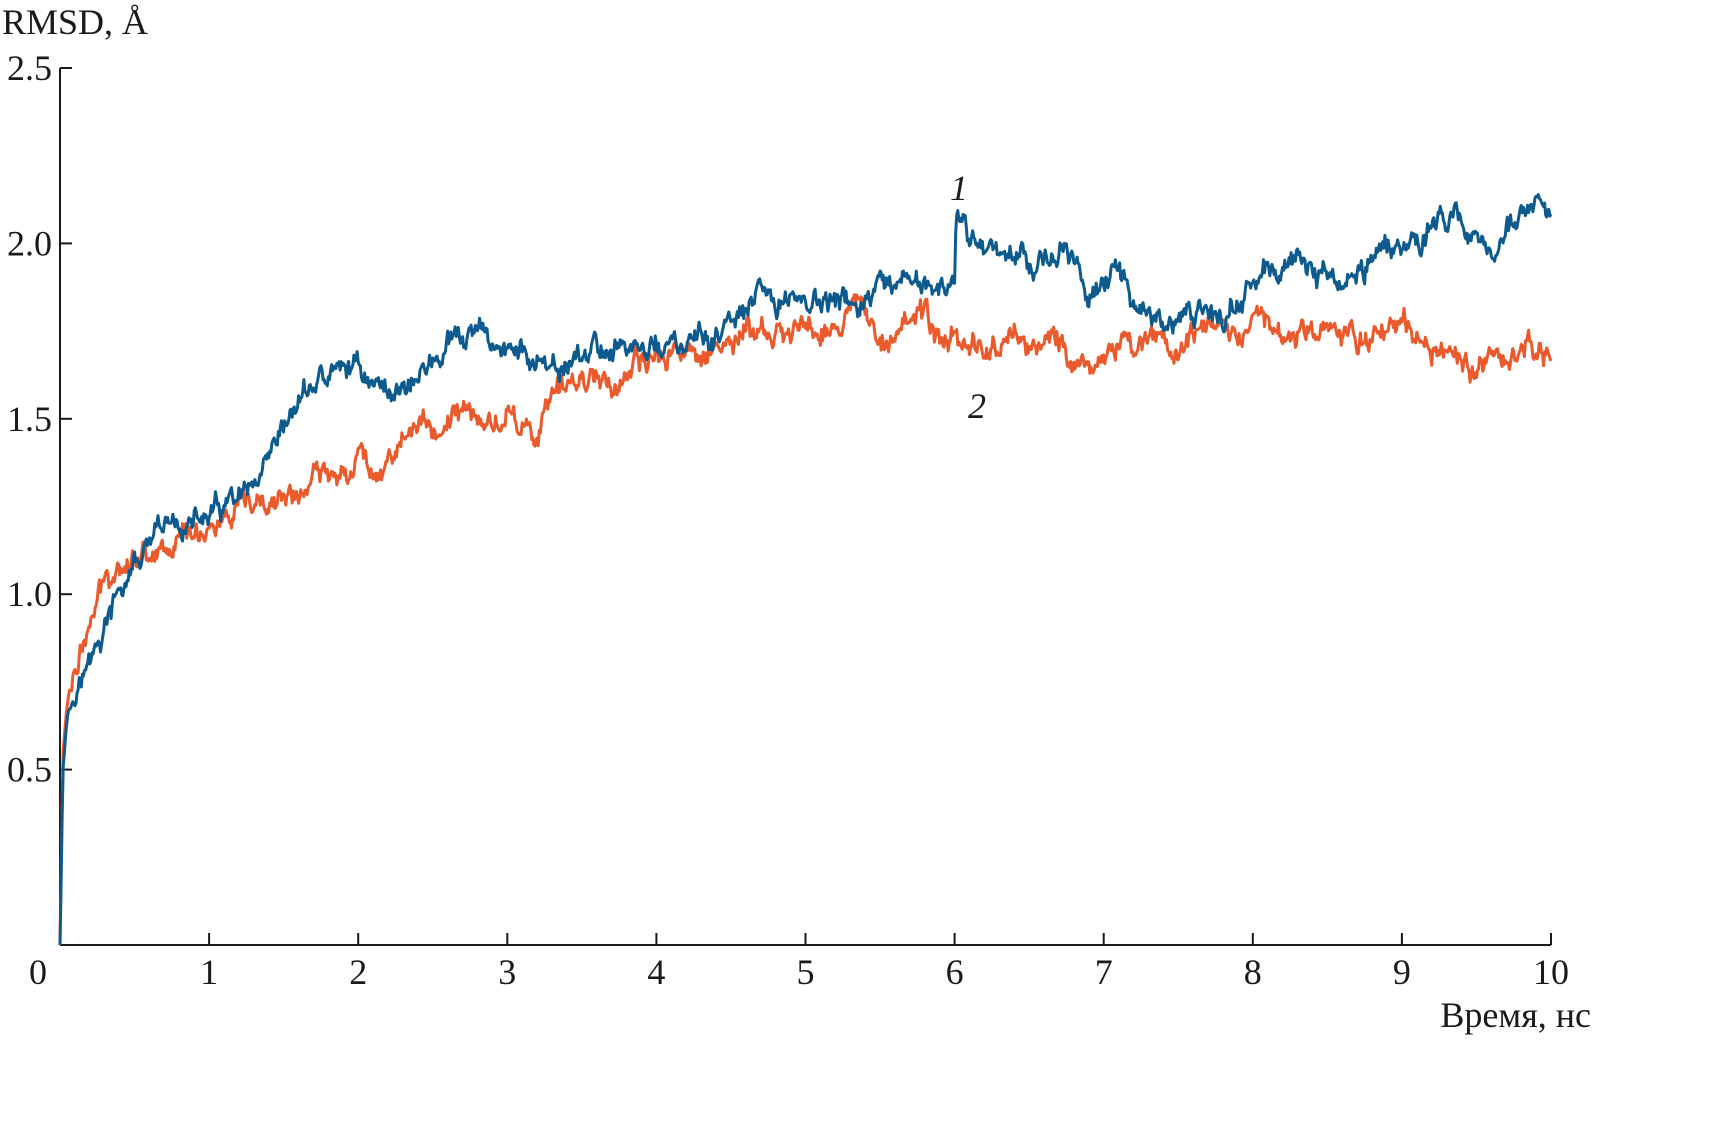 The width and height of the screenshot is (1709, 1130). Describe the element at coordinates (29, 770) in the screenshot. I see `y-tick-label: 0.5` at that location.